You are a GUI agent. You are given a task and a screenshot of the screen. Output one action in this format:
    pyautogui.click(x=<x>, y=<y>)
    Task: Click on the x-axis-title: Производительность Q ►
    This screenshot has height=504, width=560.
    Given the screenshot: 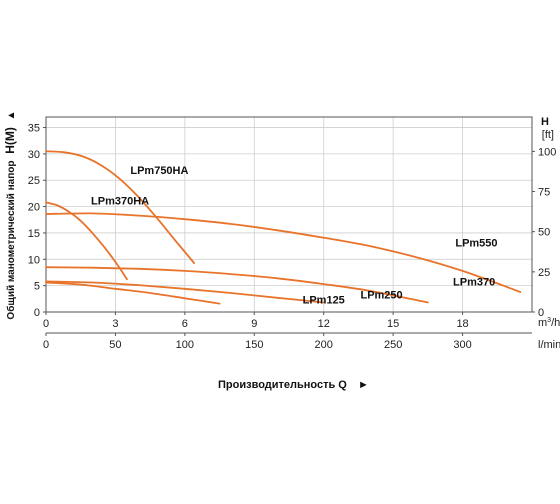 What is the action you would take?
    pyautogui.click(x=293, y=385)
    